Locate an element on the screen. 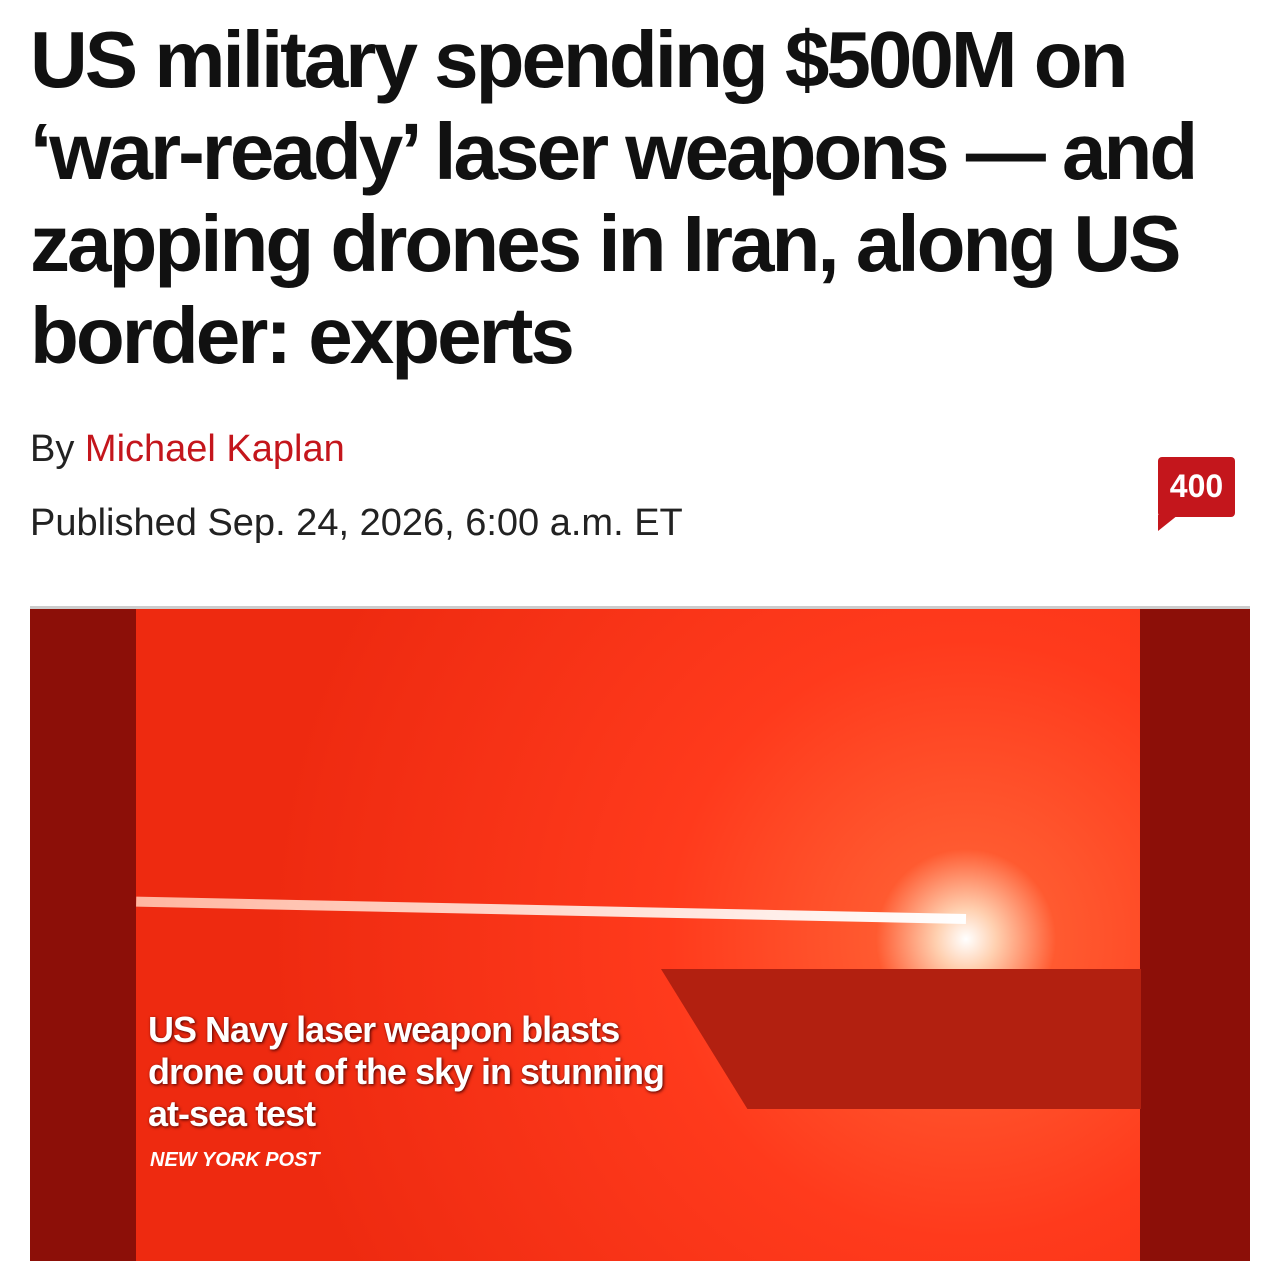 This screenshot has height=1261, width=1280. published-date: Published Sep. 24, 2026, 6:00 a.m. ET is located at coordinates (356, 523).